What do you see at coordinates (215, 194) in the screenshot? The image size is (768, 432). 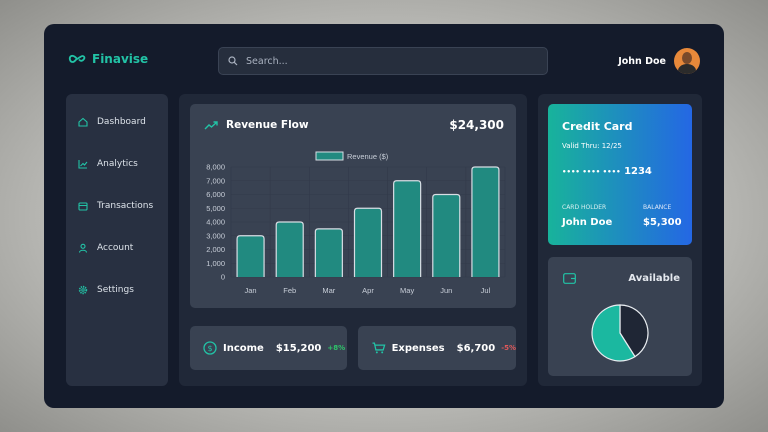 I see `y-tick-label: 6,000` at bounding box center [215, 194].